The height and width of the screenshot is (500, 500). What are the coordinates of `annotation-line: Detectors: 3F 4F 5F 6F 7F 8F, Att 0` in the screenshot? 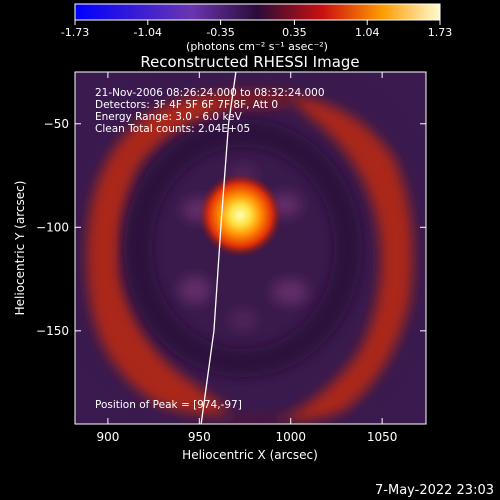 It's located at (186, 105).